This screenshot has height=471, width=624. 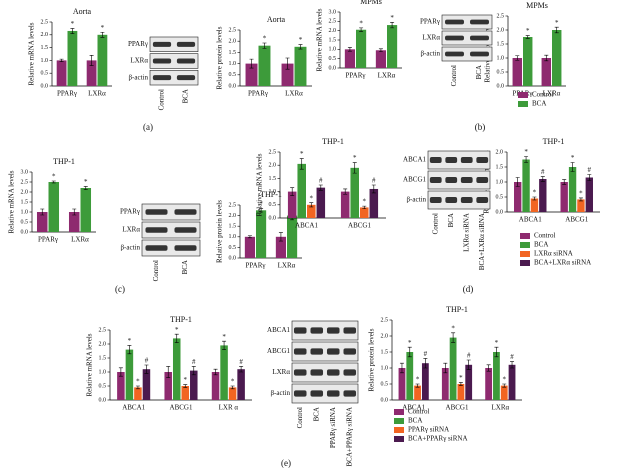 I want to click on x-tick-label: PPARγ, so click(x=258, y=94).